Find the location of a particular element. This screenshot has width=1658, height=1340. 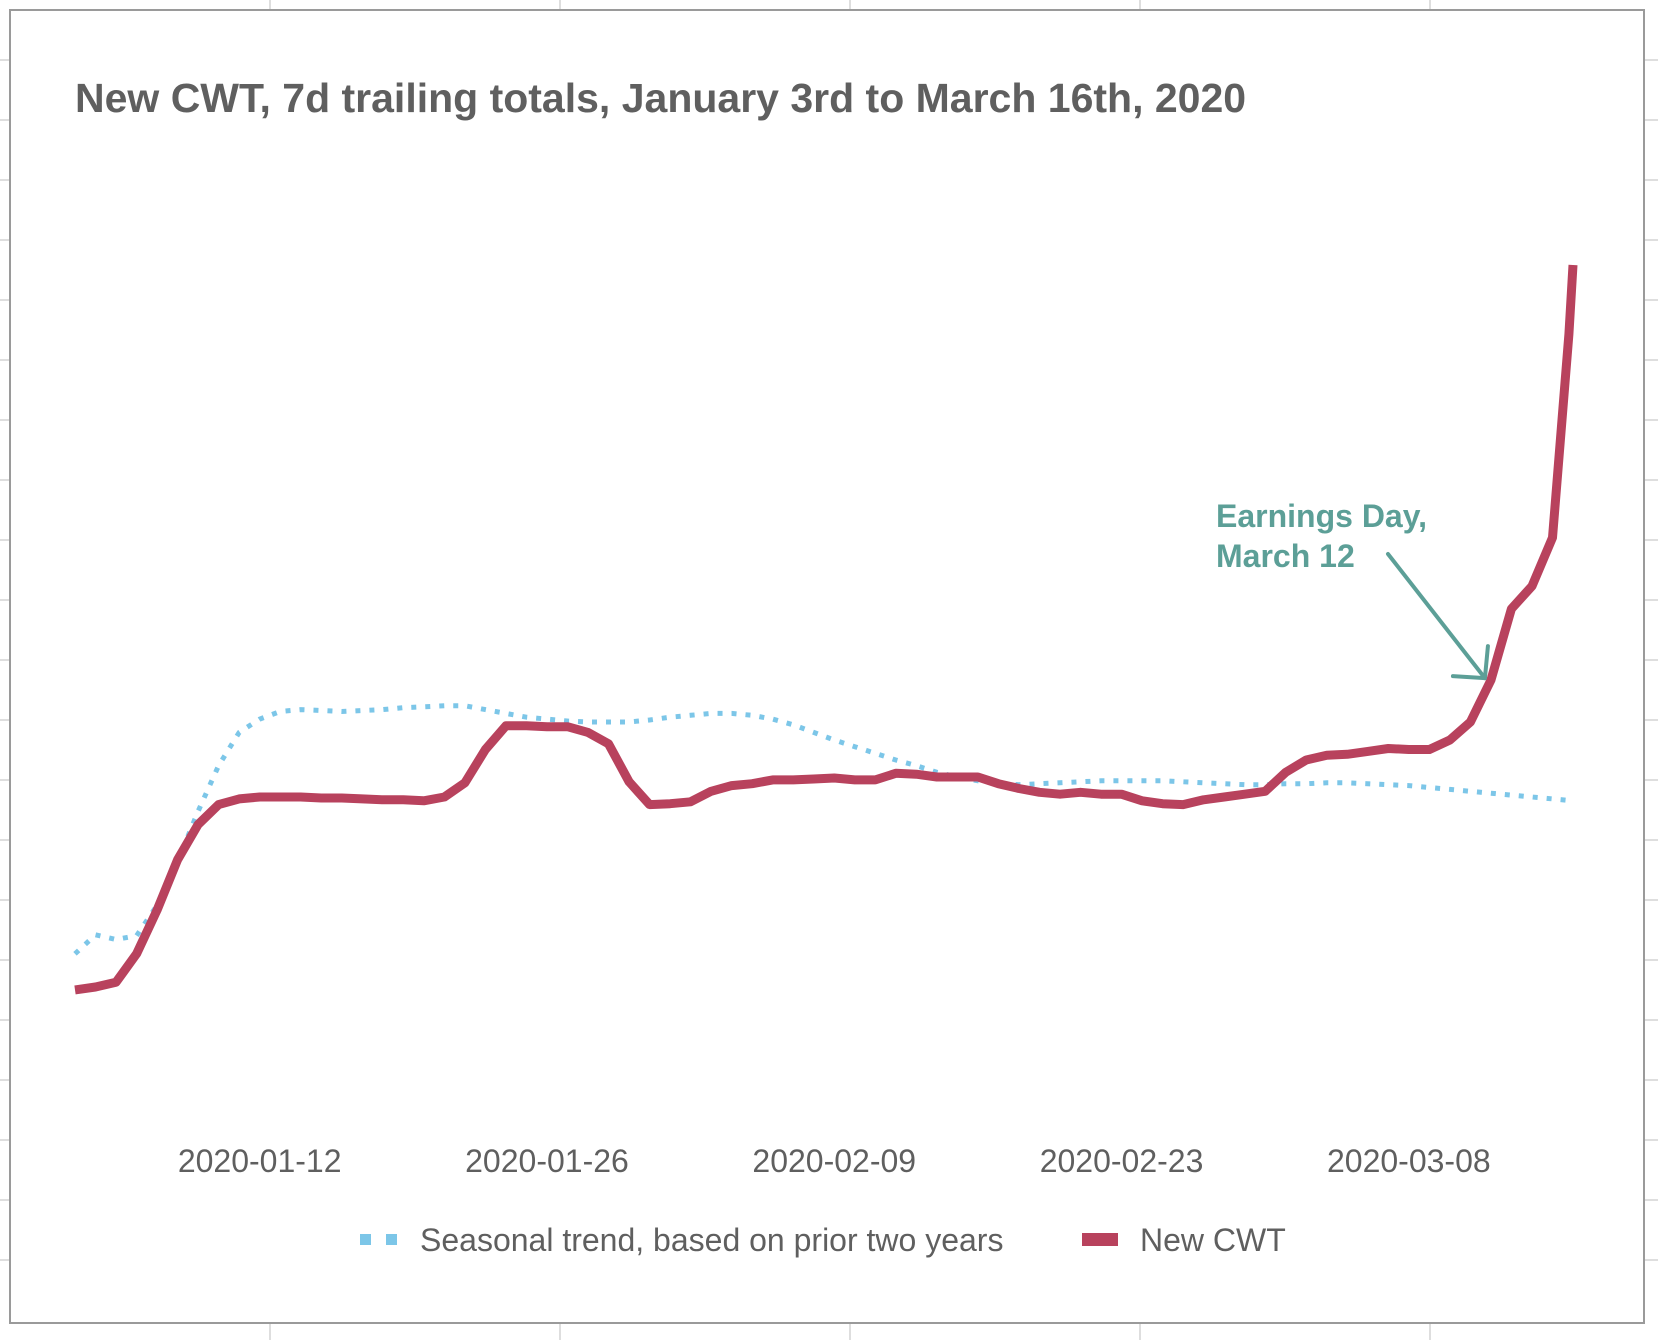

annotation: Earnings Day, March 12 is located at coordinates (1353, 589).